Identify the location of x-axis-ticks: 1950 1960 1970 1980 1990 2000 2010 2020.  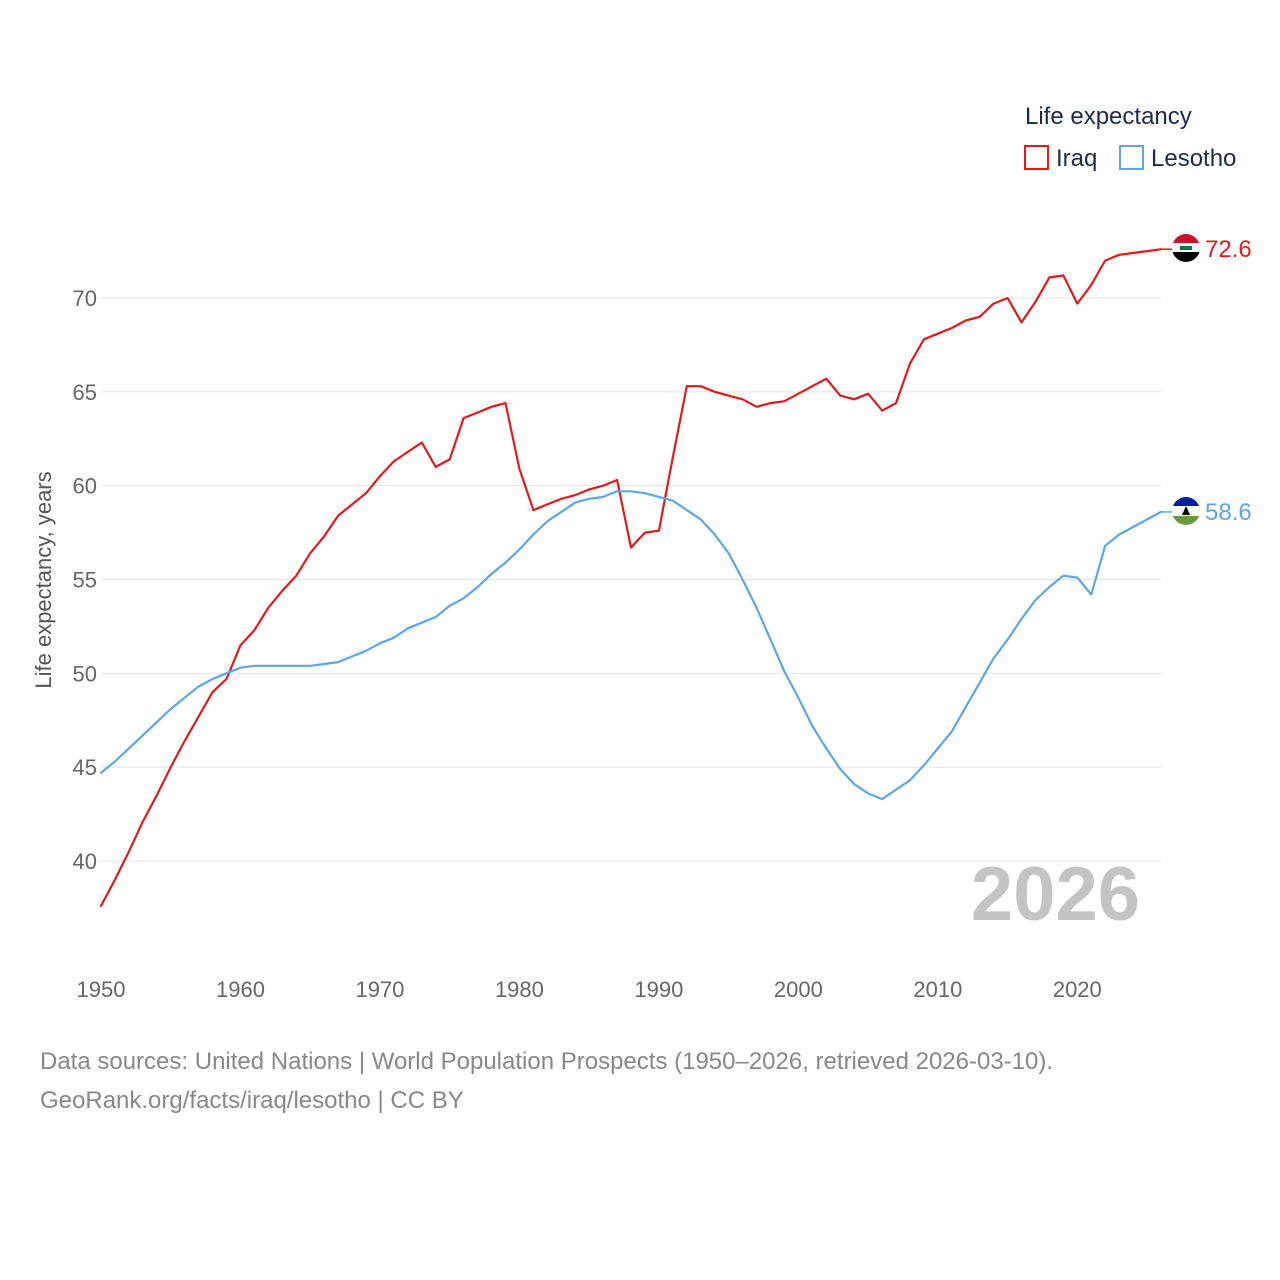
(589, 989).